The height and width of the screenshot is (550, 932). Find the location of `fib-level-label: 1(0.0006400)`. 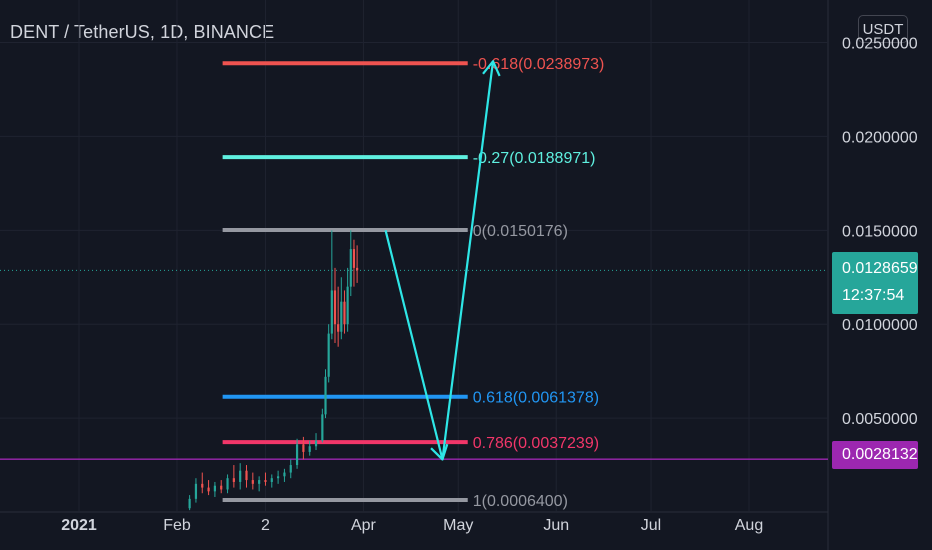

fib-level-label: 1(0.0006400) is located at coordinates (520, 501).